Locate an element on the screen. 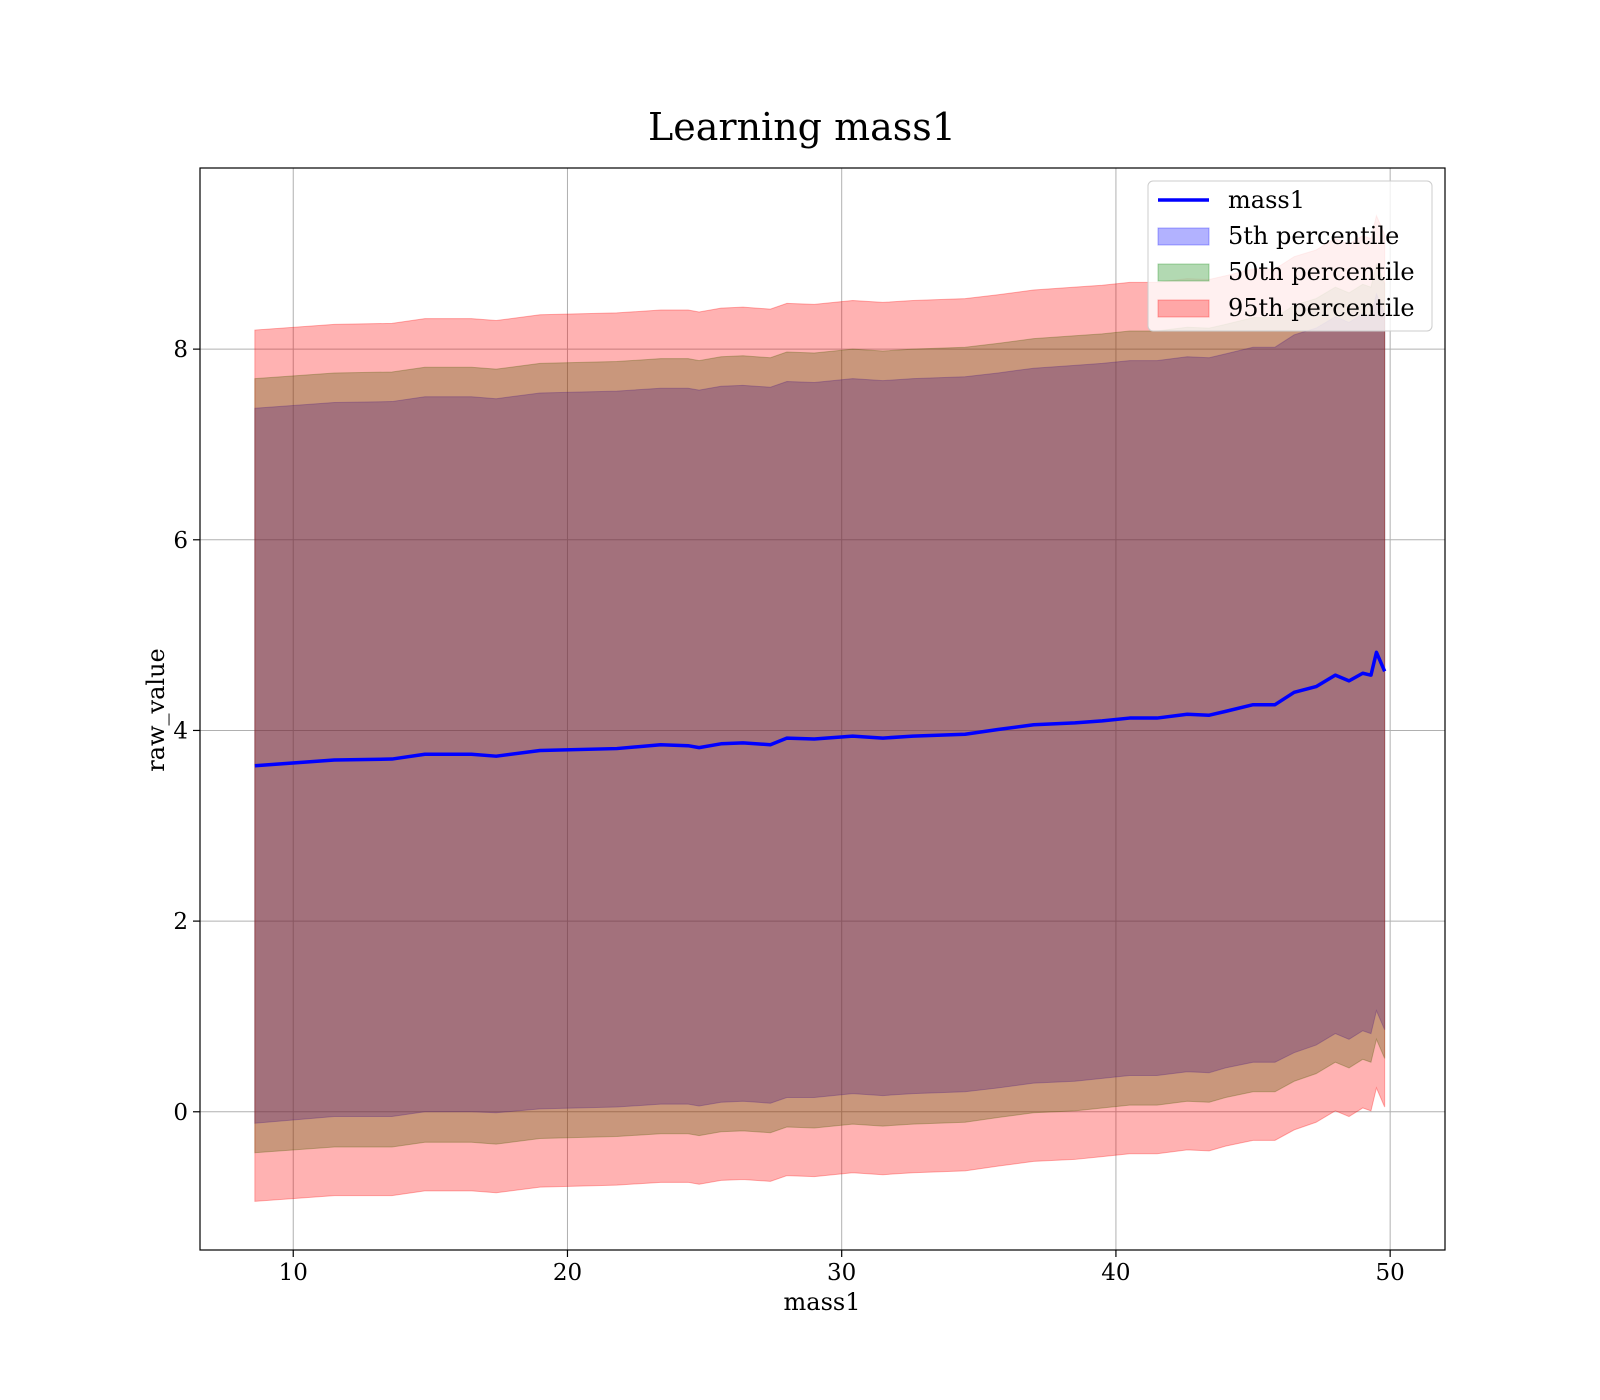 The width and height of the screenshot is (1600, 1400). legend-box is located at coordinates (1290, 256).